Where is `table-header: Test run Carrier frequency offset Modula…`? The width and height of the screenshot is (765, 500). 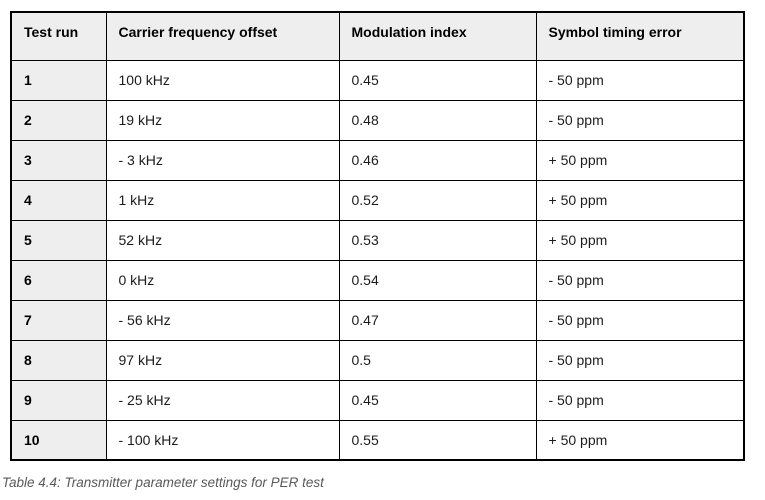
table-header: Test run Carrier frequency offset Modula… is located at coordinates (377, 36).